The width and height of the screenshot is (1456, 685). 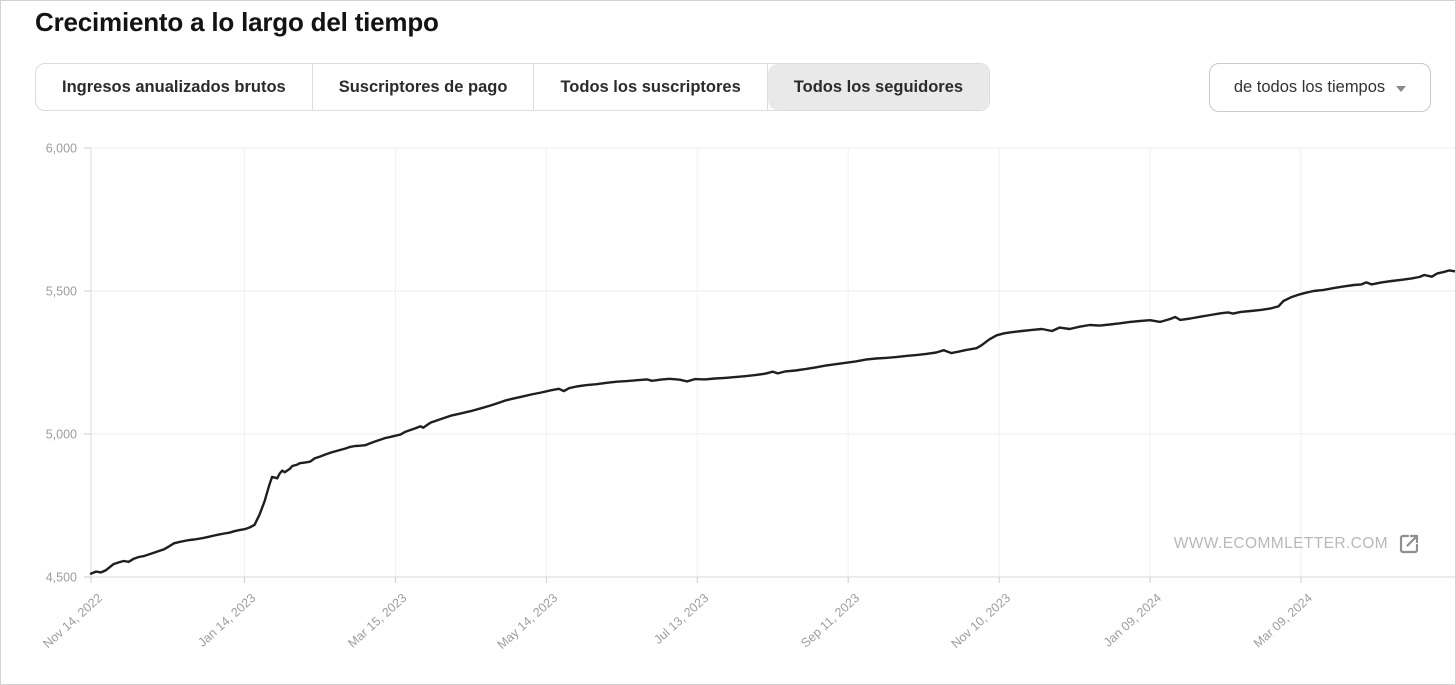 I want to click on tab-todos-los-seguidores: Todos los seguidores, so click(x=878, y=87).